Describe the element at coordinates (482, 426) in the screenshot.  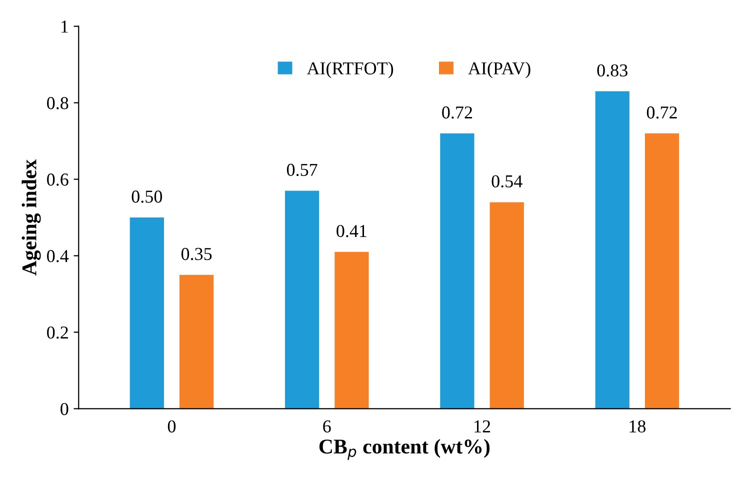
I see `x-tick-label: 12` at that location.